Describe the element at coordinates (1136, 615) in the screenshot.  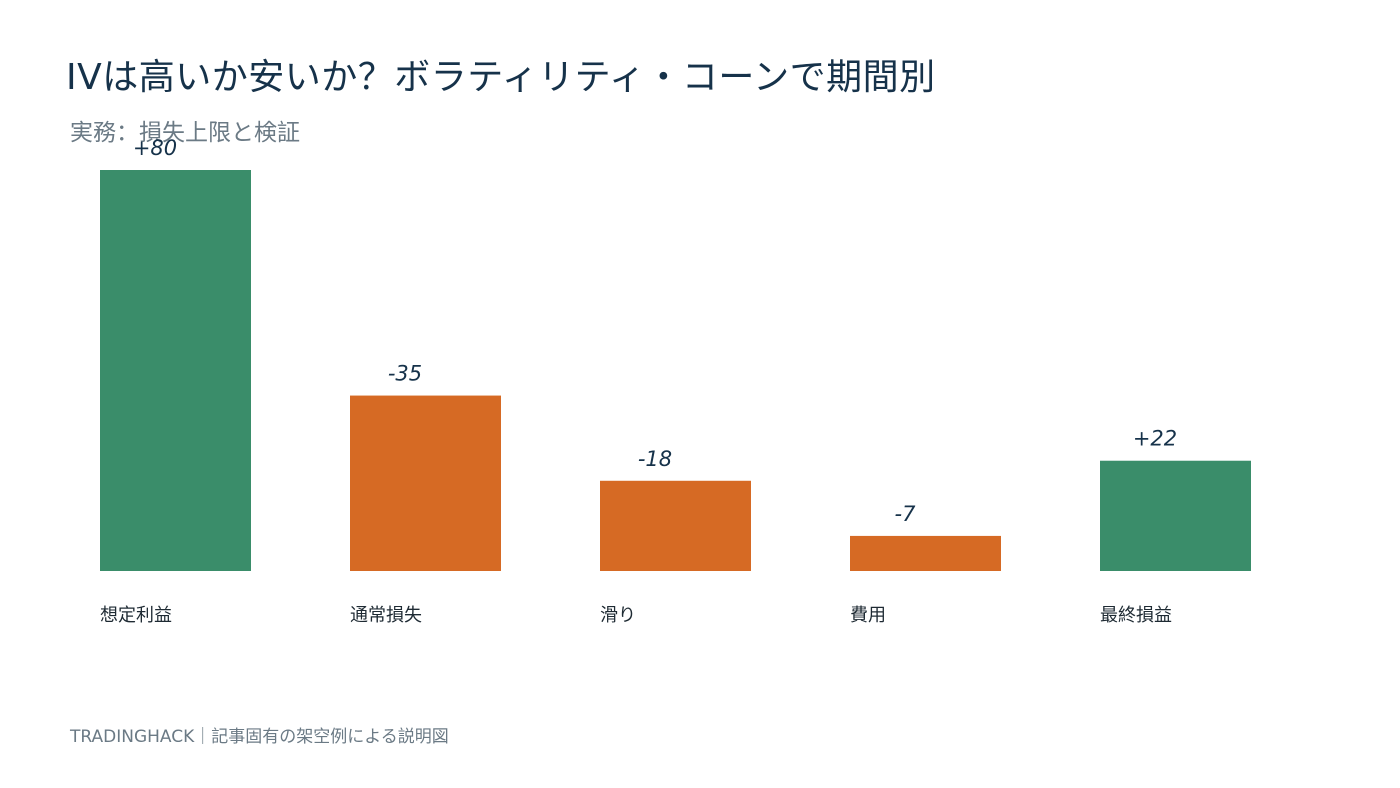
I see `category-label: 最終損益` at that location.